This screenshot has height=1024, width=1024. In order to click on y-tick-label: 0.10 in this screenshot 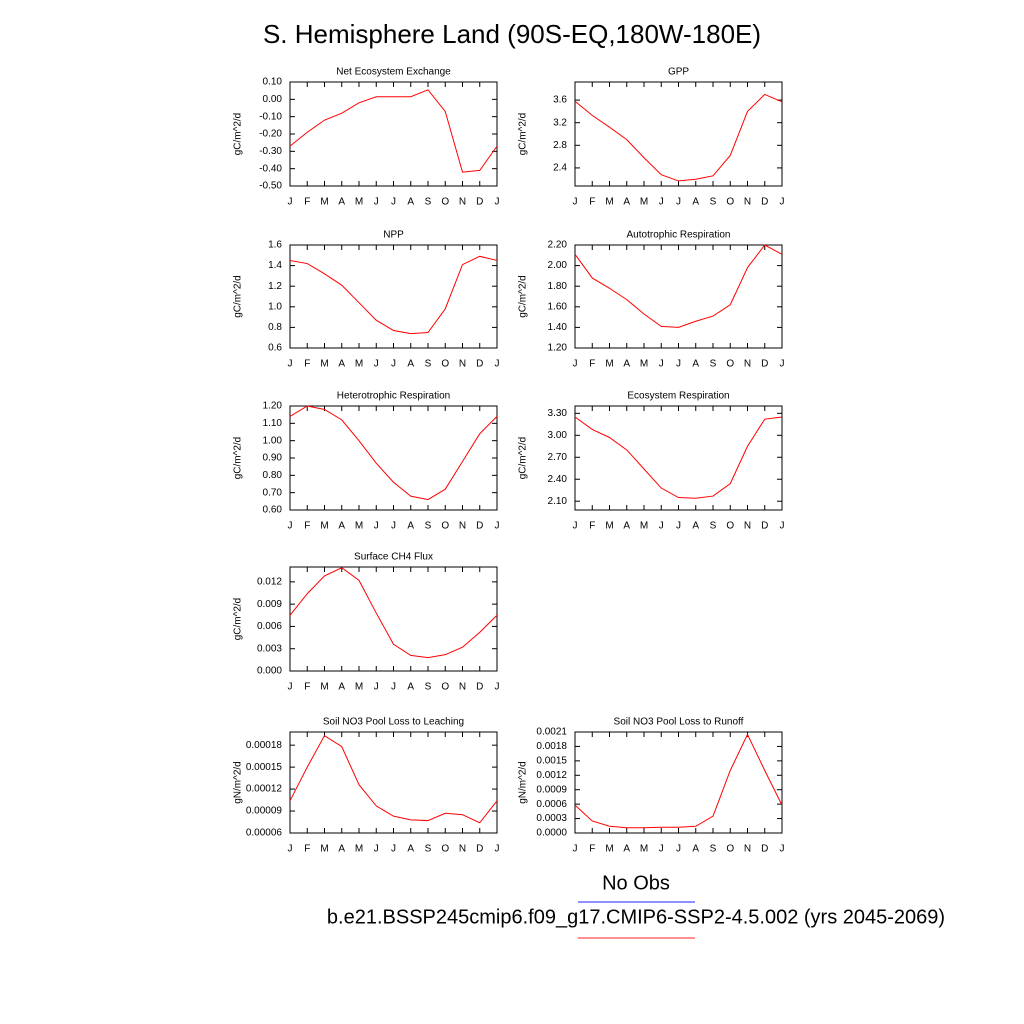, I will do `click(273, 82)`.